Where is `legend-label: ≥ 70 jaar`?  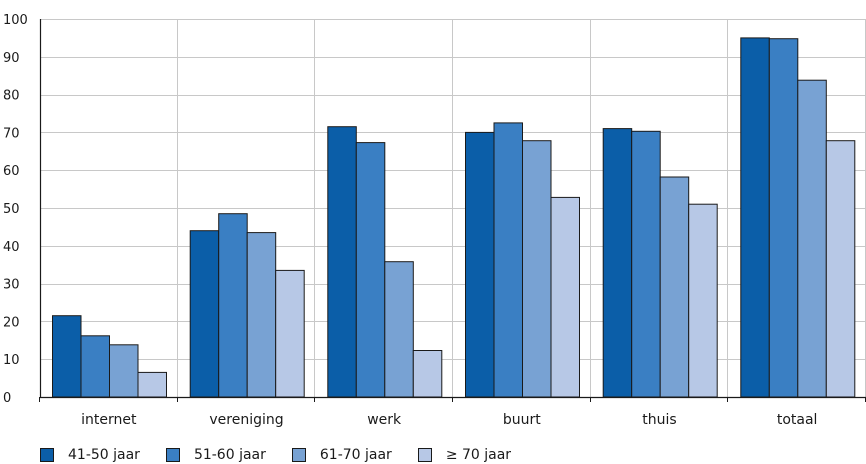
legend-label: ≥ 70 jaar is located at coordinates (478, 455).